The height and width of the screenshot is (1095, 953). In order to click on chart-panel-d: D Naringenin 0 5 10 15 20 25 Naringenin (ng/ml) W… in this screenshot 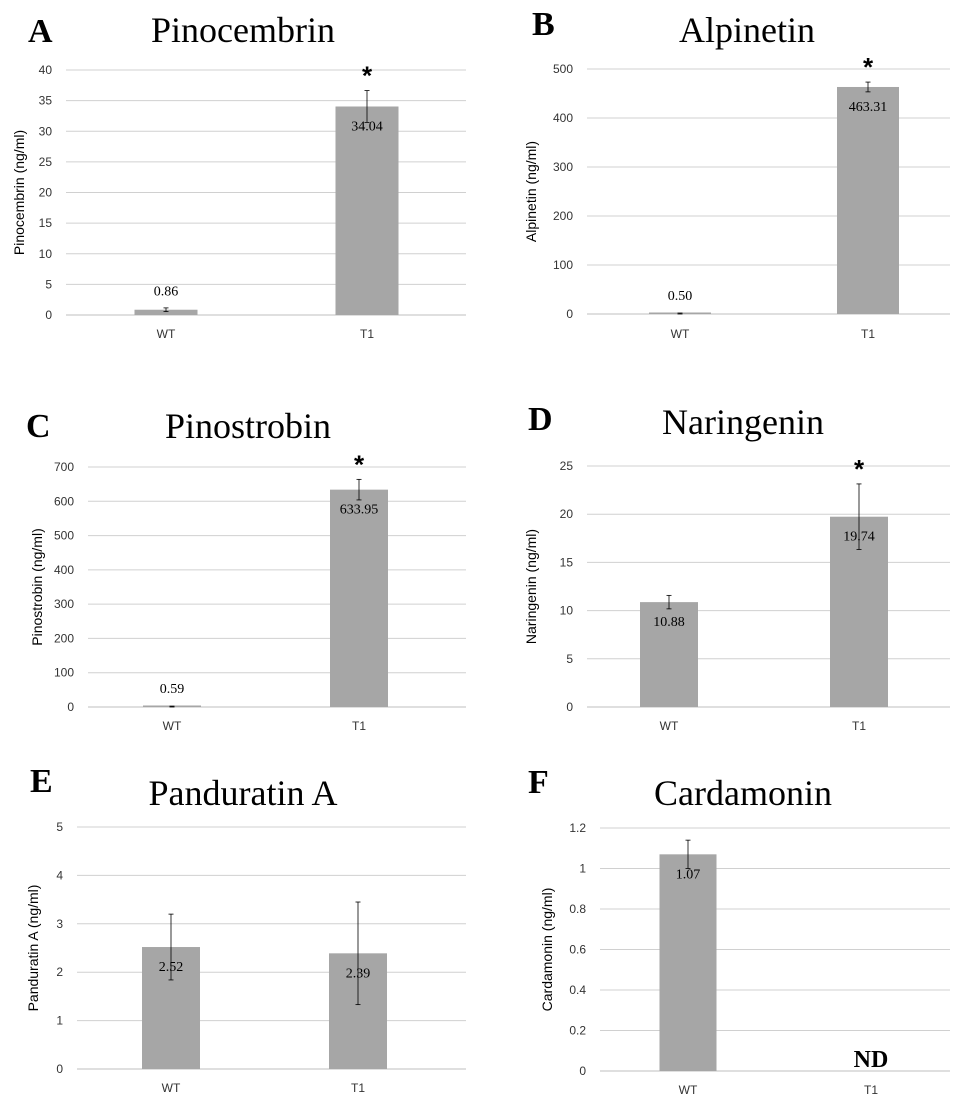, I will do `click(736, 567)`.